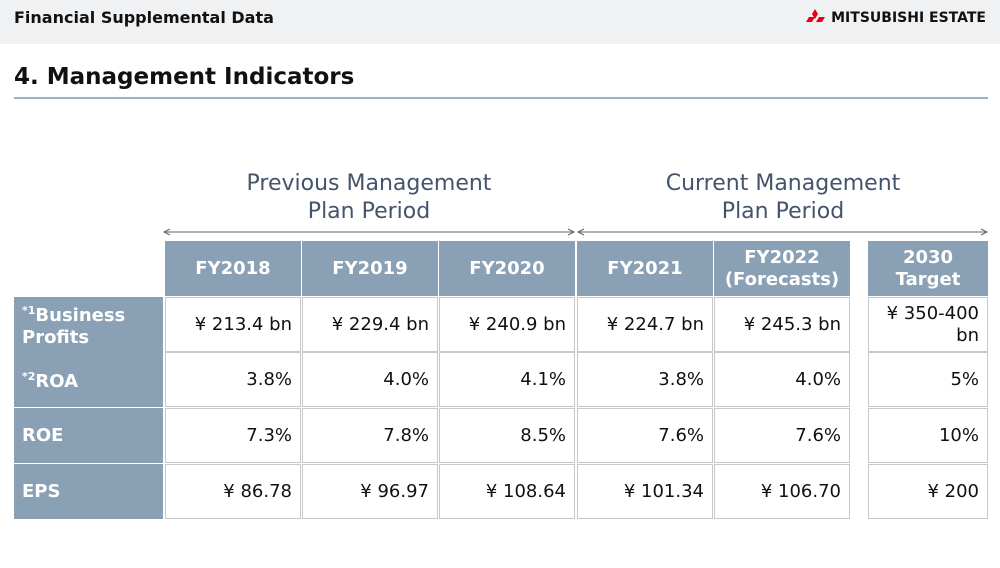 The width and height of the screenshot is (1000, 568). What do you see at coordinates (958, 435) in the screenshot?
I see `cell-text: 10%` at bounding box center [958, 435].